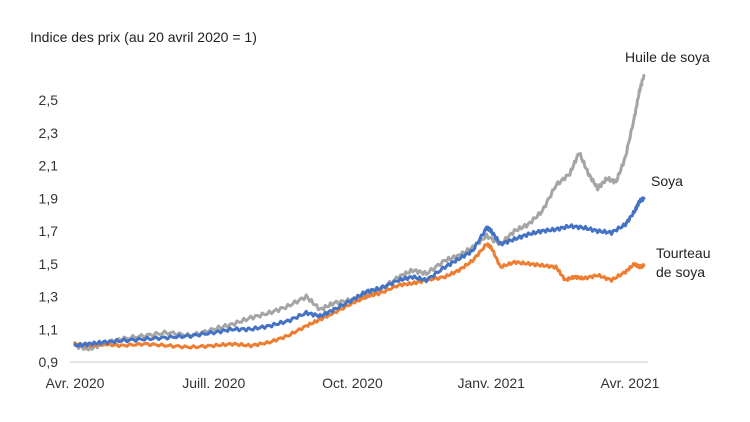 This screenshot has width=750, height=422. I want to click on y-tick-label: 1,9, so click(49, 198).